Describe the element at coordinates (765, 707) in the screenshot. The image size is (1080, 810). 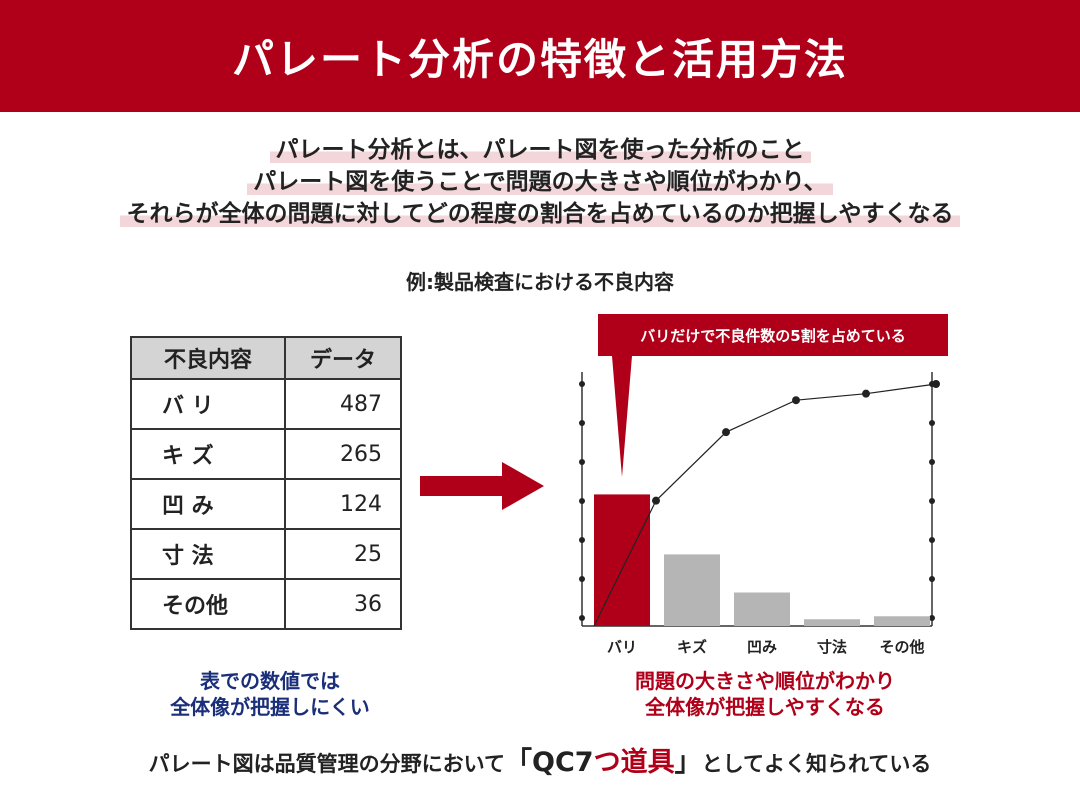
I see `caption-chart-line-2: 全体像が把握しやすくなる` at that location.